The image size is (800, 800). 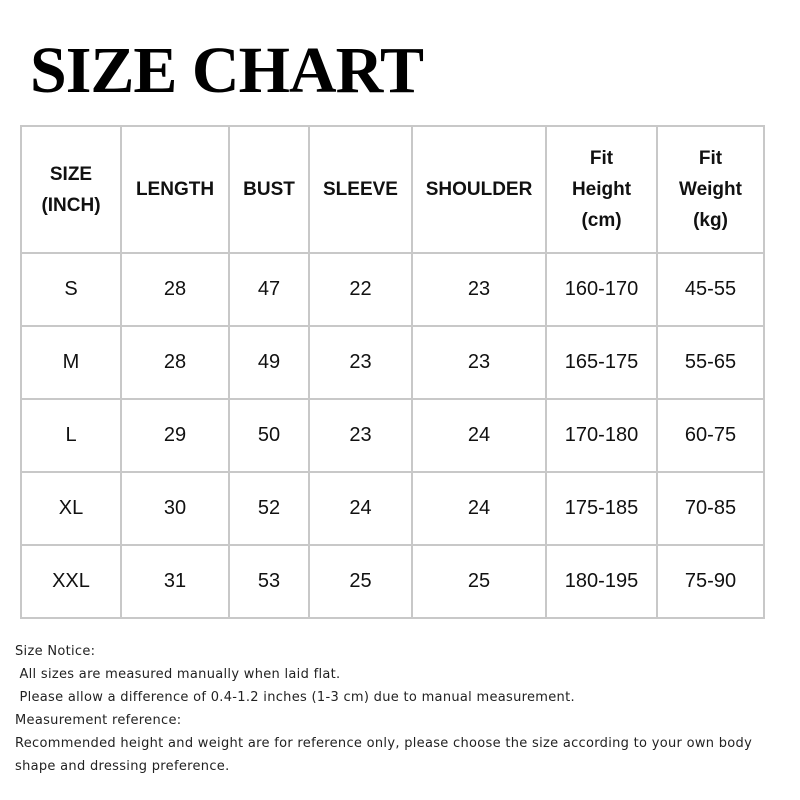 What do you see at coordinates (71, 362) in the screenshot?
I see `size-label-cell: M` at bounding box center [71, 362].